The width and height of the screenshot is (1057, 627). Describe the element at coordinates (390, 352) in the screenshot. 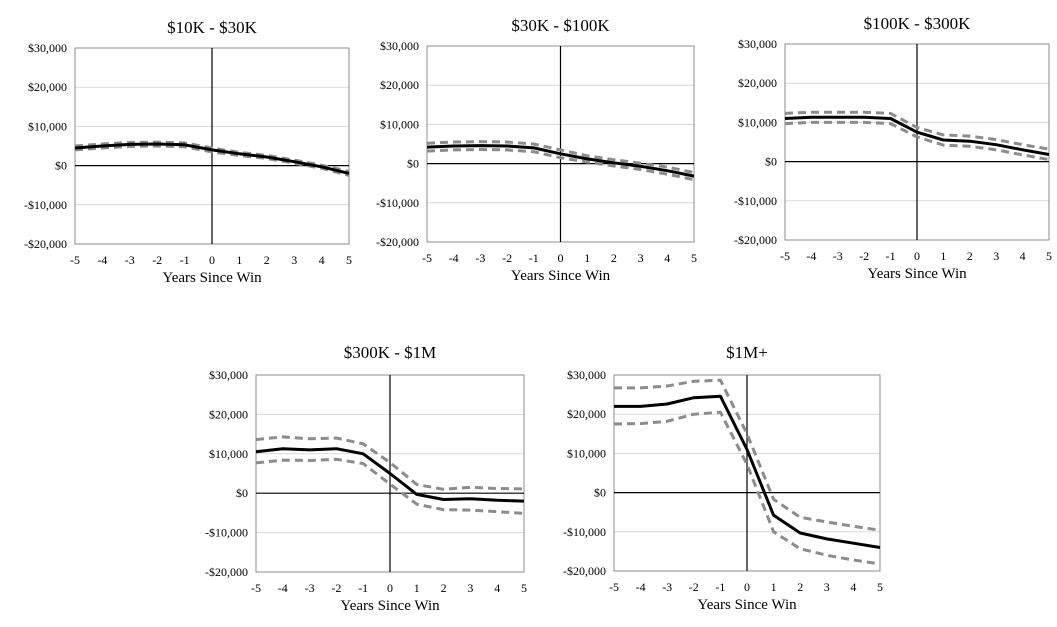

I see `chart-title: $300K - $1M` at that location.